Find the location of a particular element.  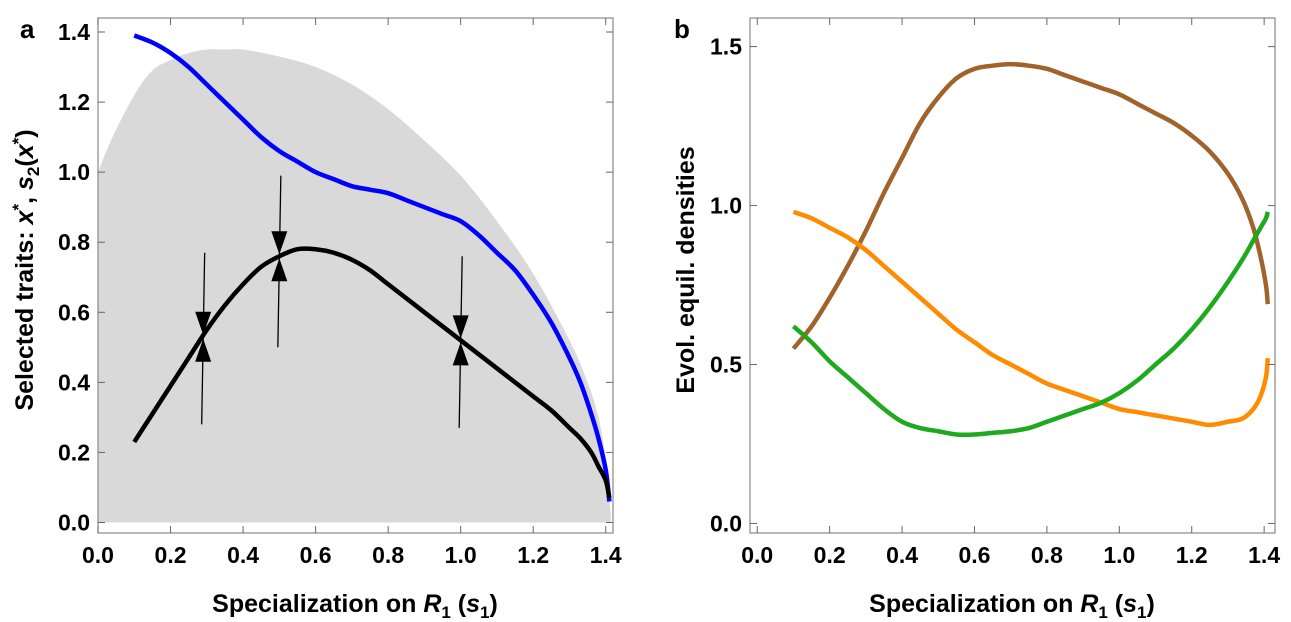

panel-b-x-tick-label-3: 0.6 is located at coordinates (974, 555).